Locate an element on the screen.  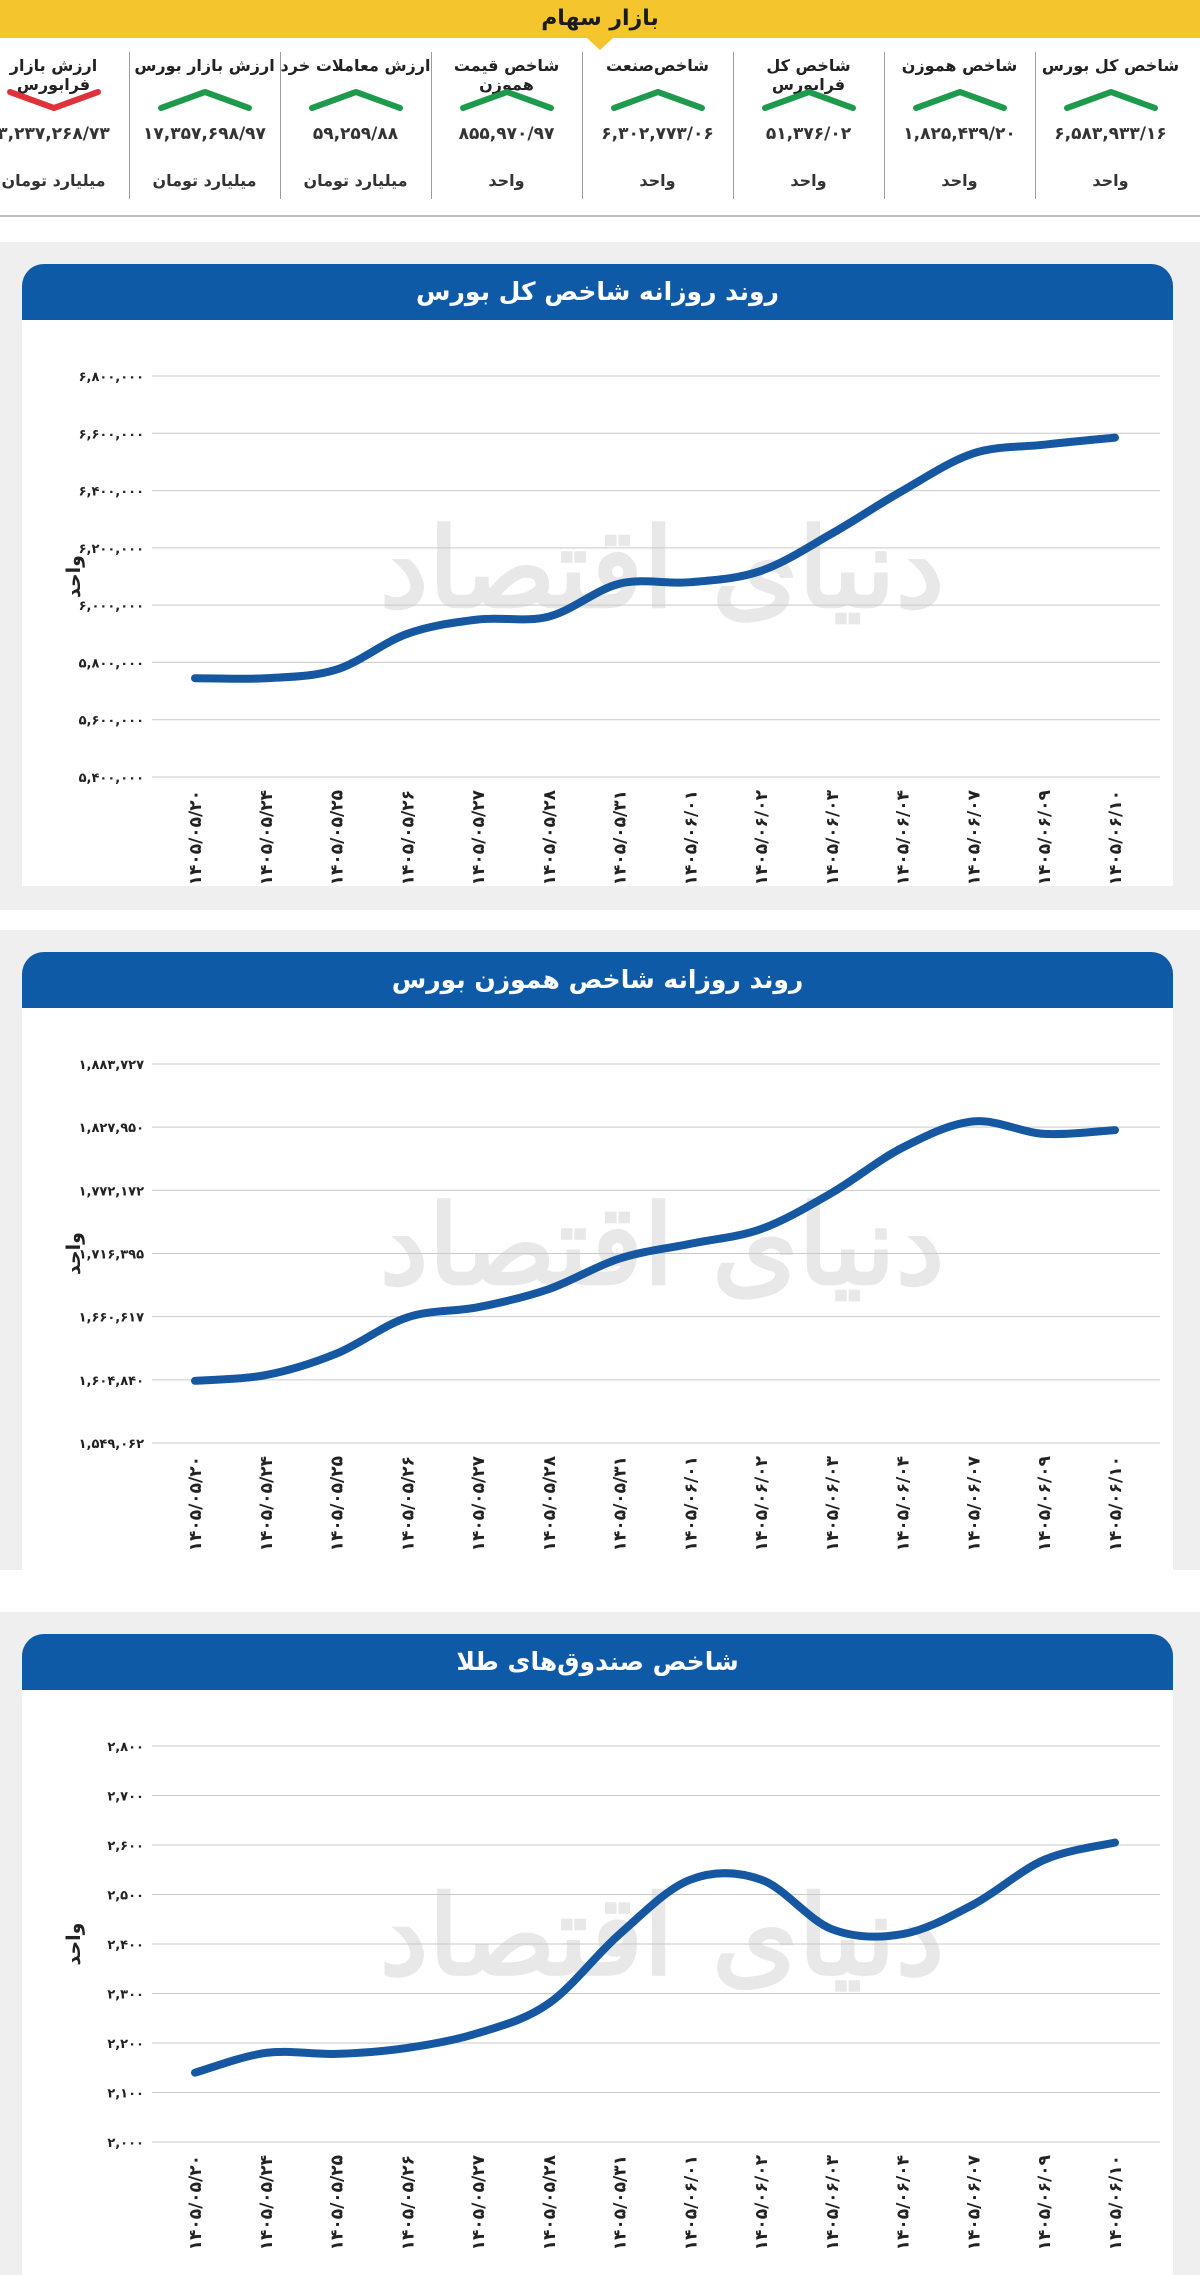
ticker-label: شاخص هموزن is located at coordinates (959, 65).